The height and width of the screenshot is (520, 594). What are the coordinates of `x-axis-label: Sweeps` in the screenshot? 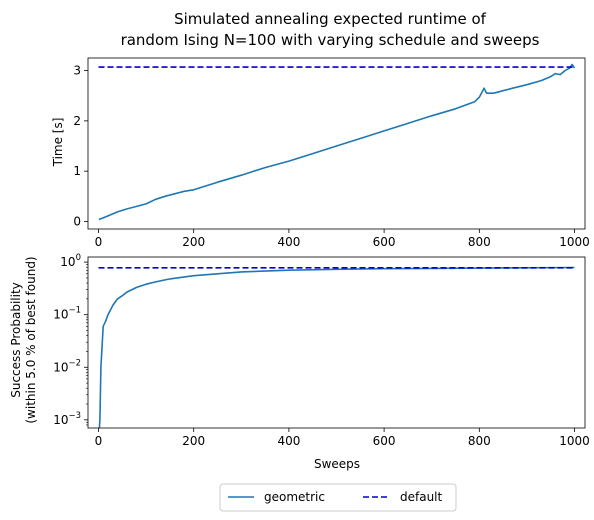 It's located at (337, 464).